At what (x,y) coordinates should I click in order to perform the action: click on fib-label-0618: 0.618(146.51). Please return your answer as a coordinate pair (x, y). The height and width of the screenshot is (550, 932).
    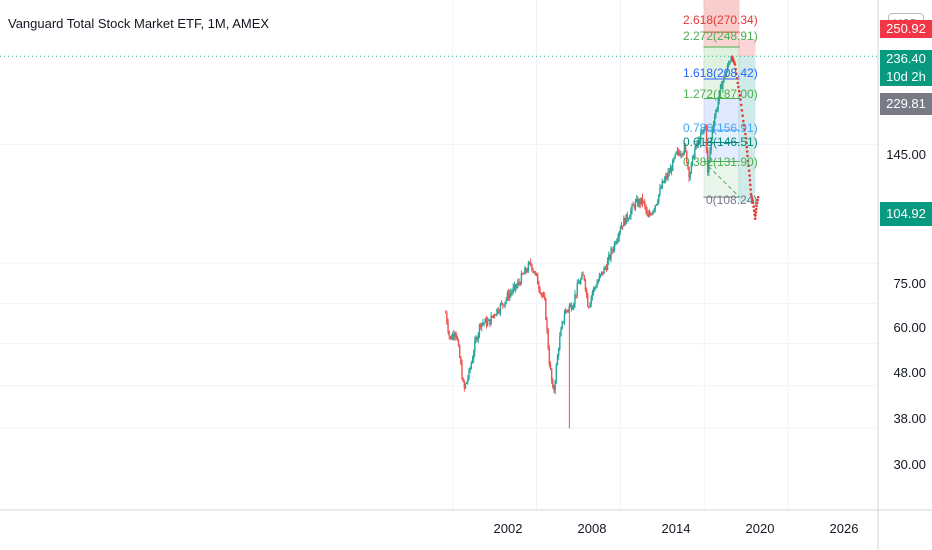
    Looking at the image, I should click on (720, 142).